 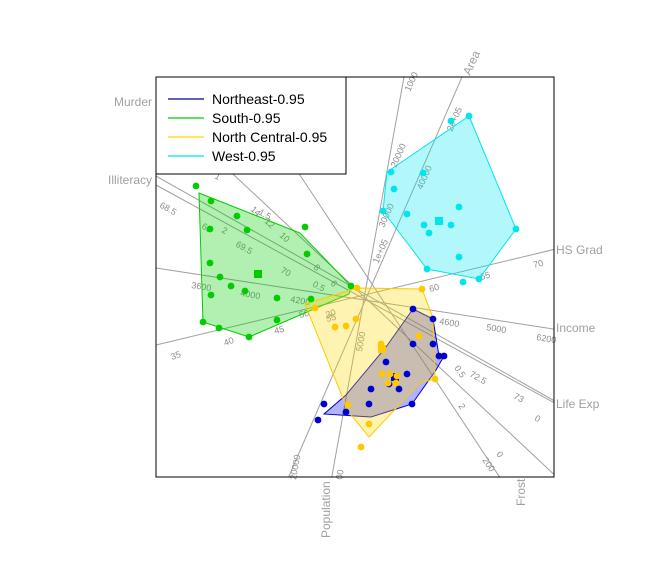 What do you see at coordinates (304, 314) in the screenshot?
I see `tick-label-hs-grad-5: 50` at bounding box center [304, 314].